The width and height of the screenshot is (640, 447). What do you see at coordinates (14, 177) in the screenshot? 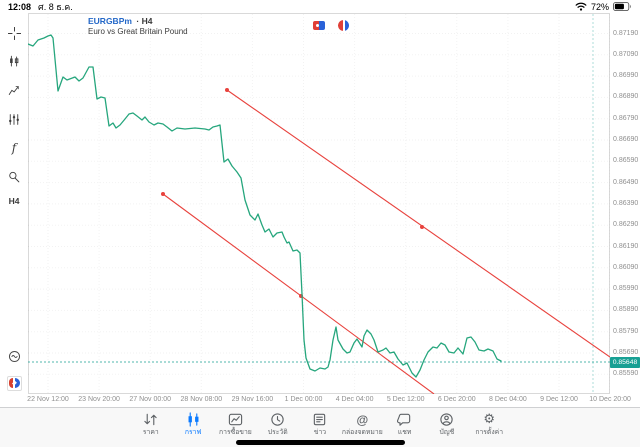
I see `objects-icon` at bounding box center [14, 177].